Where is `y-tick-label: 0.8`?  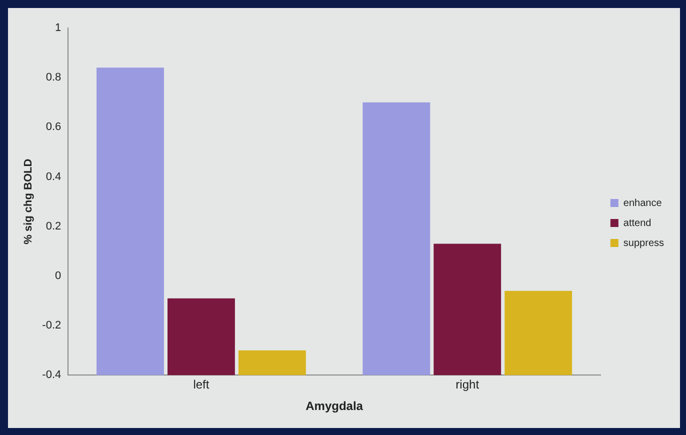
y-tick-label: 0.8 is located at coordinates (54, 78).